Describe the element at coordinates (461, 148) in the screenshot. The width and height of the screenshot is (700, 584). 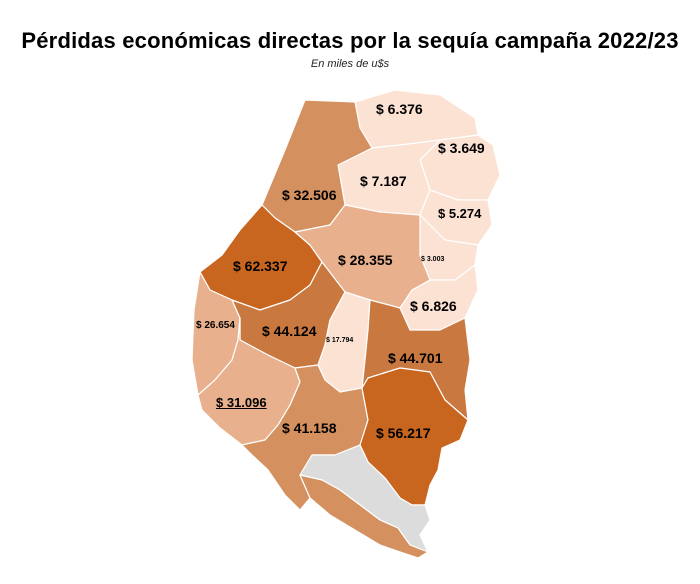
I see `label-dept-3649: $ 3.649` at that location.